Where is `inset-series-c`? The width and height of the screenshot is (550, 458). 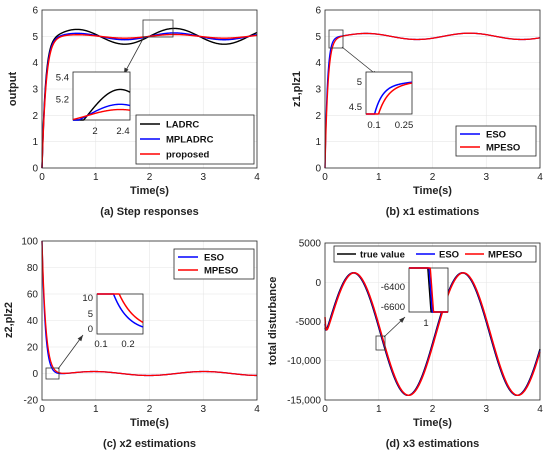
inset-series-c is located at coordinates (120, 310).